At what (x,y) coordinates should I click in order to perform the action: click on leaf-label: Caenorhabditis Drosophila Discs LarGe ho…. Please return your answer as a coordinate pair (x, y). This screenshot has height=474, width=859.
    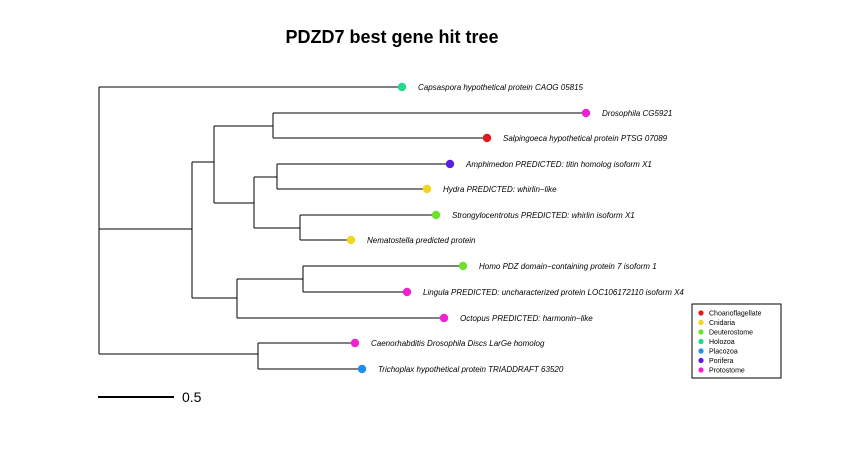
    Looking at the image, I should click on (458, 343).